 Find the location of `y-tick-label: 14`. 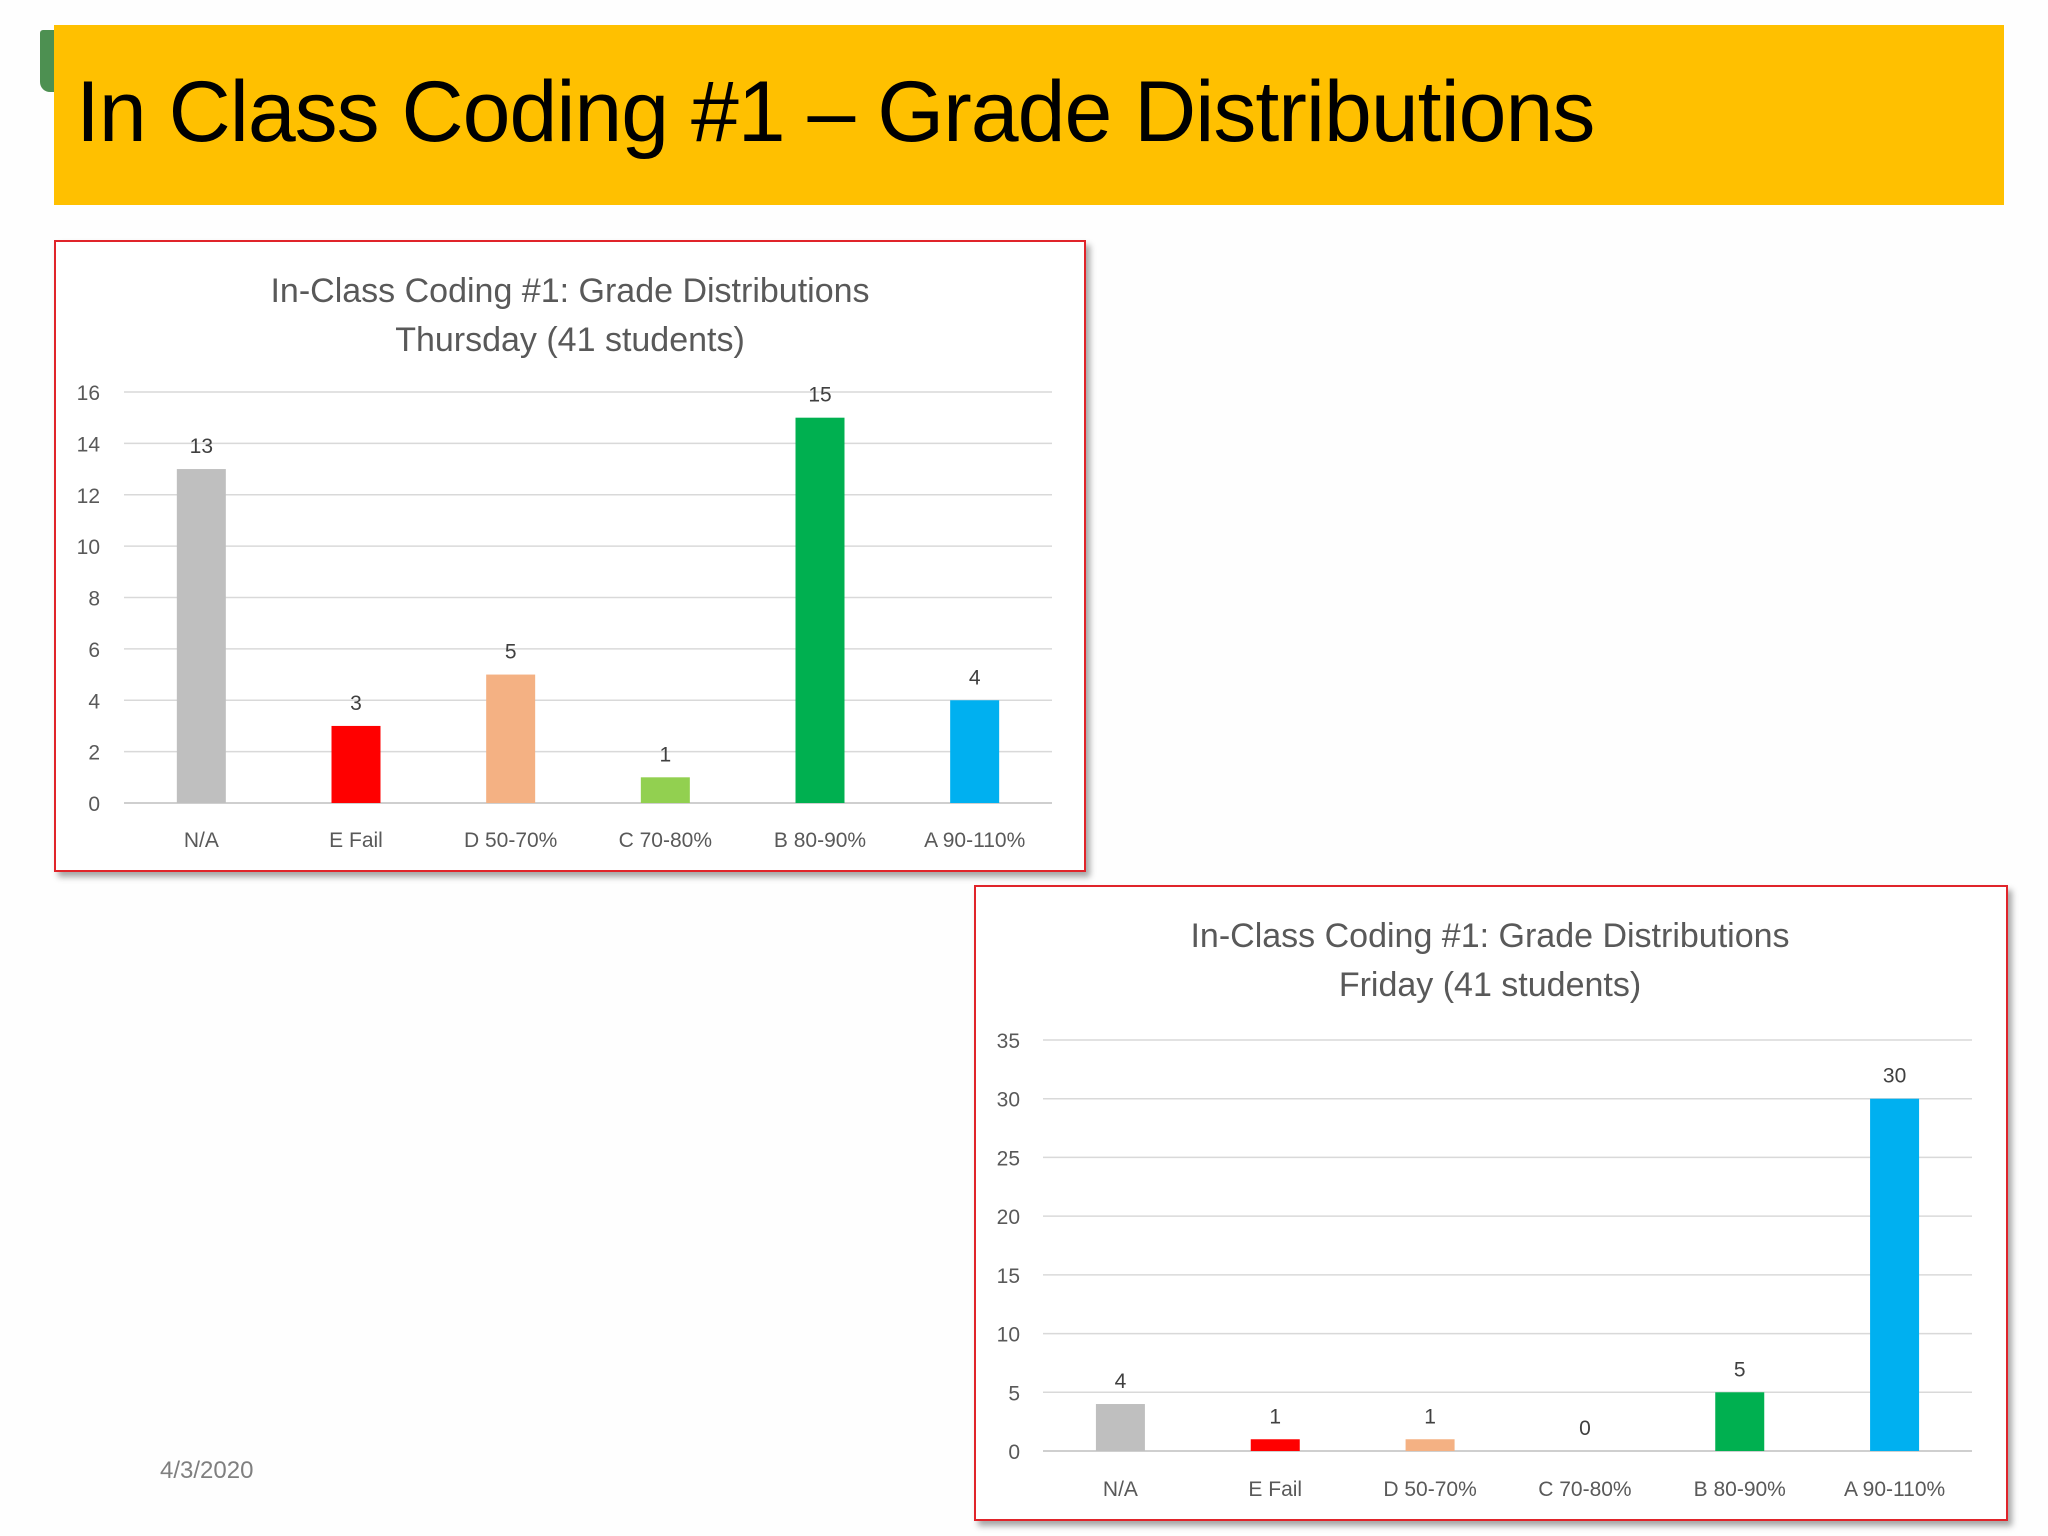

y-tick-label: 14 is located at coordinates (89, 444).